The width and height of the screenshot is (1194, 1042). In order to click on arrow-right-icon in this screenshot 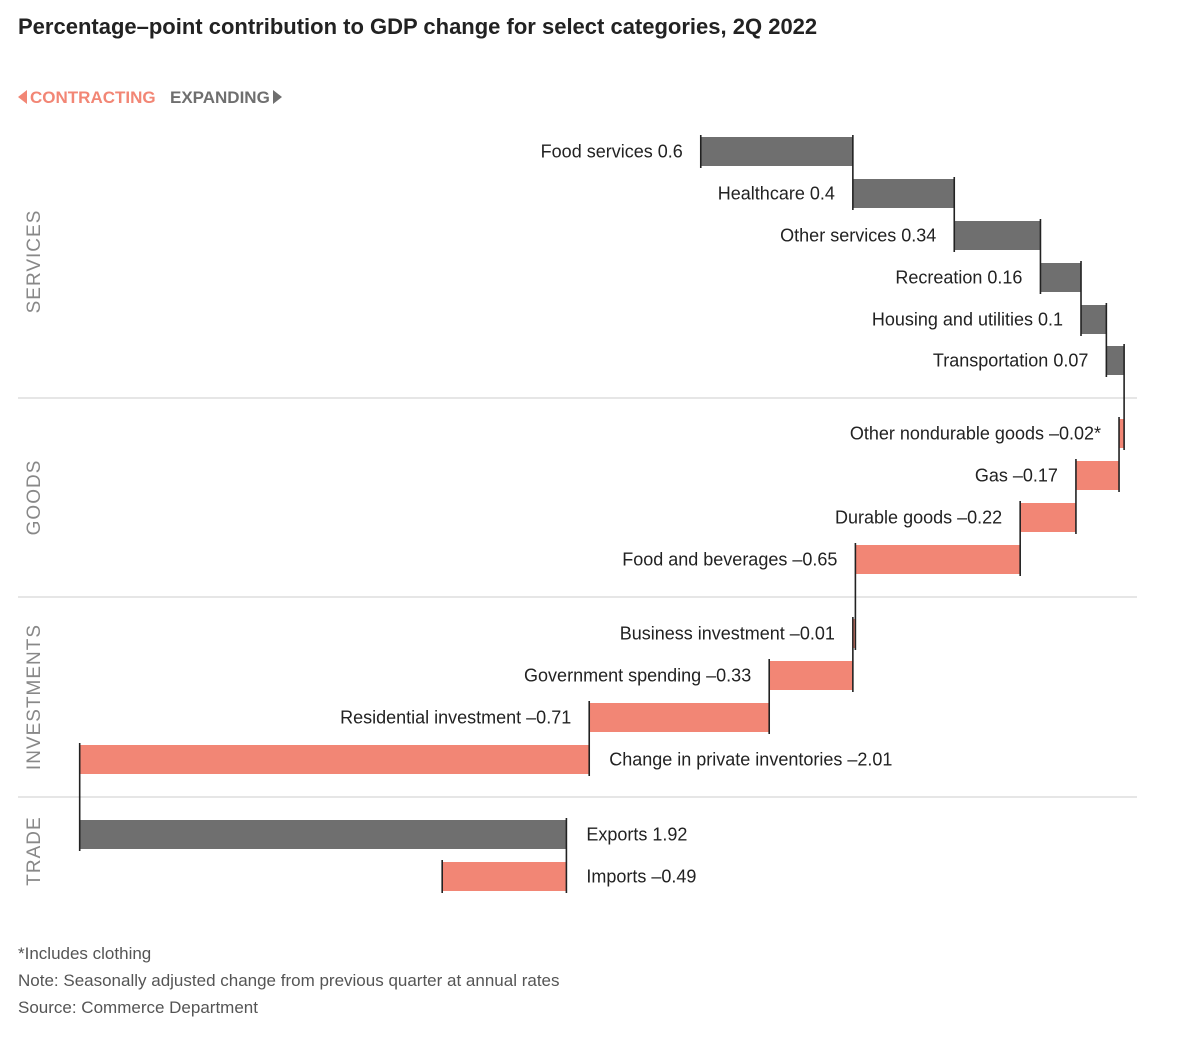, I will do `click(277, 97)`.